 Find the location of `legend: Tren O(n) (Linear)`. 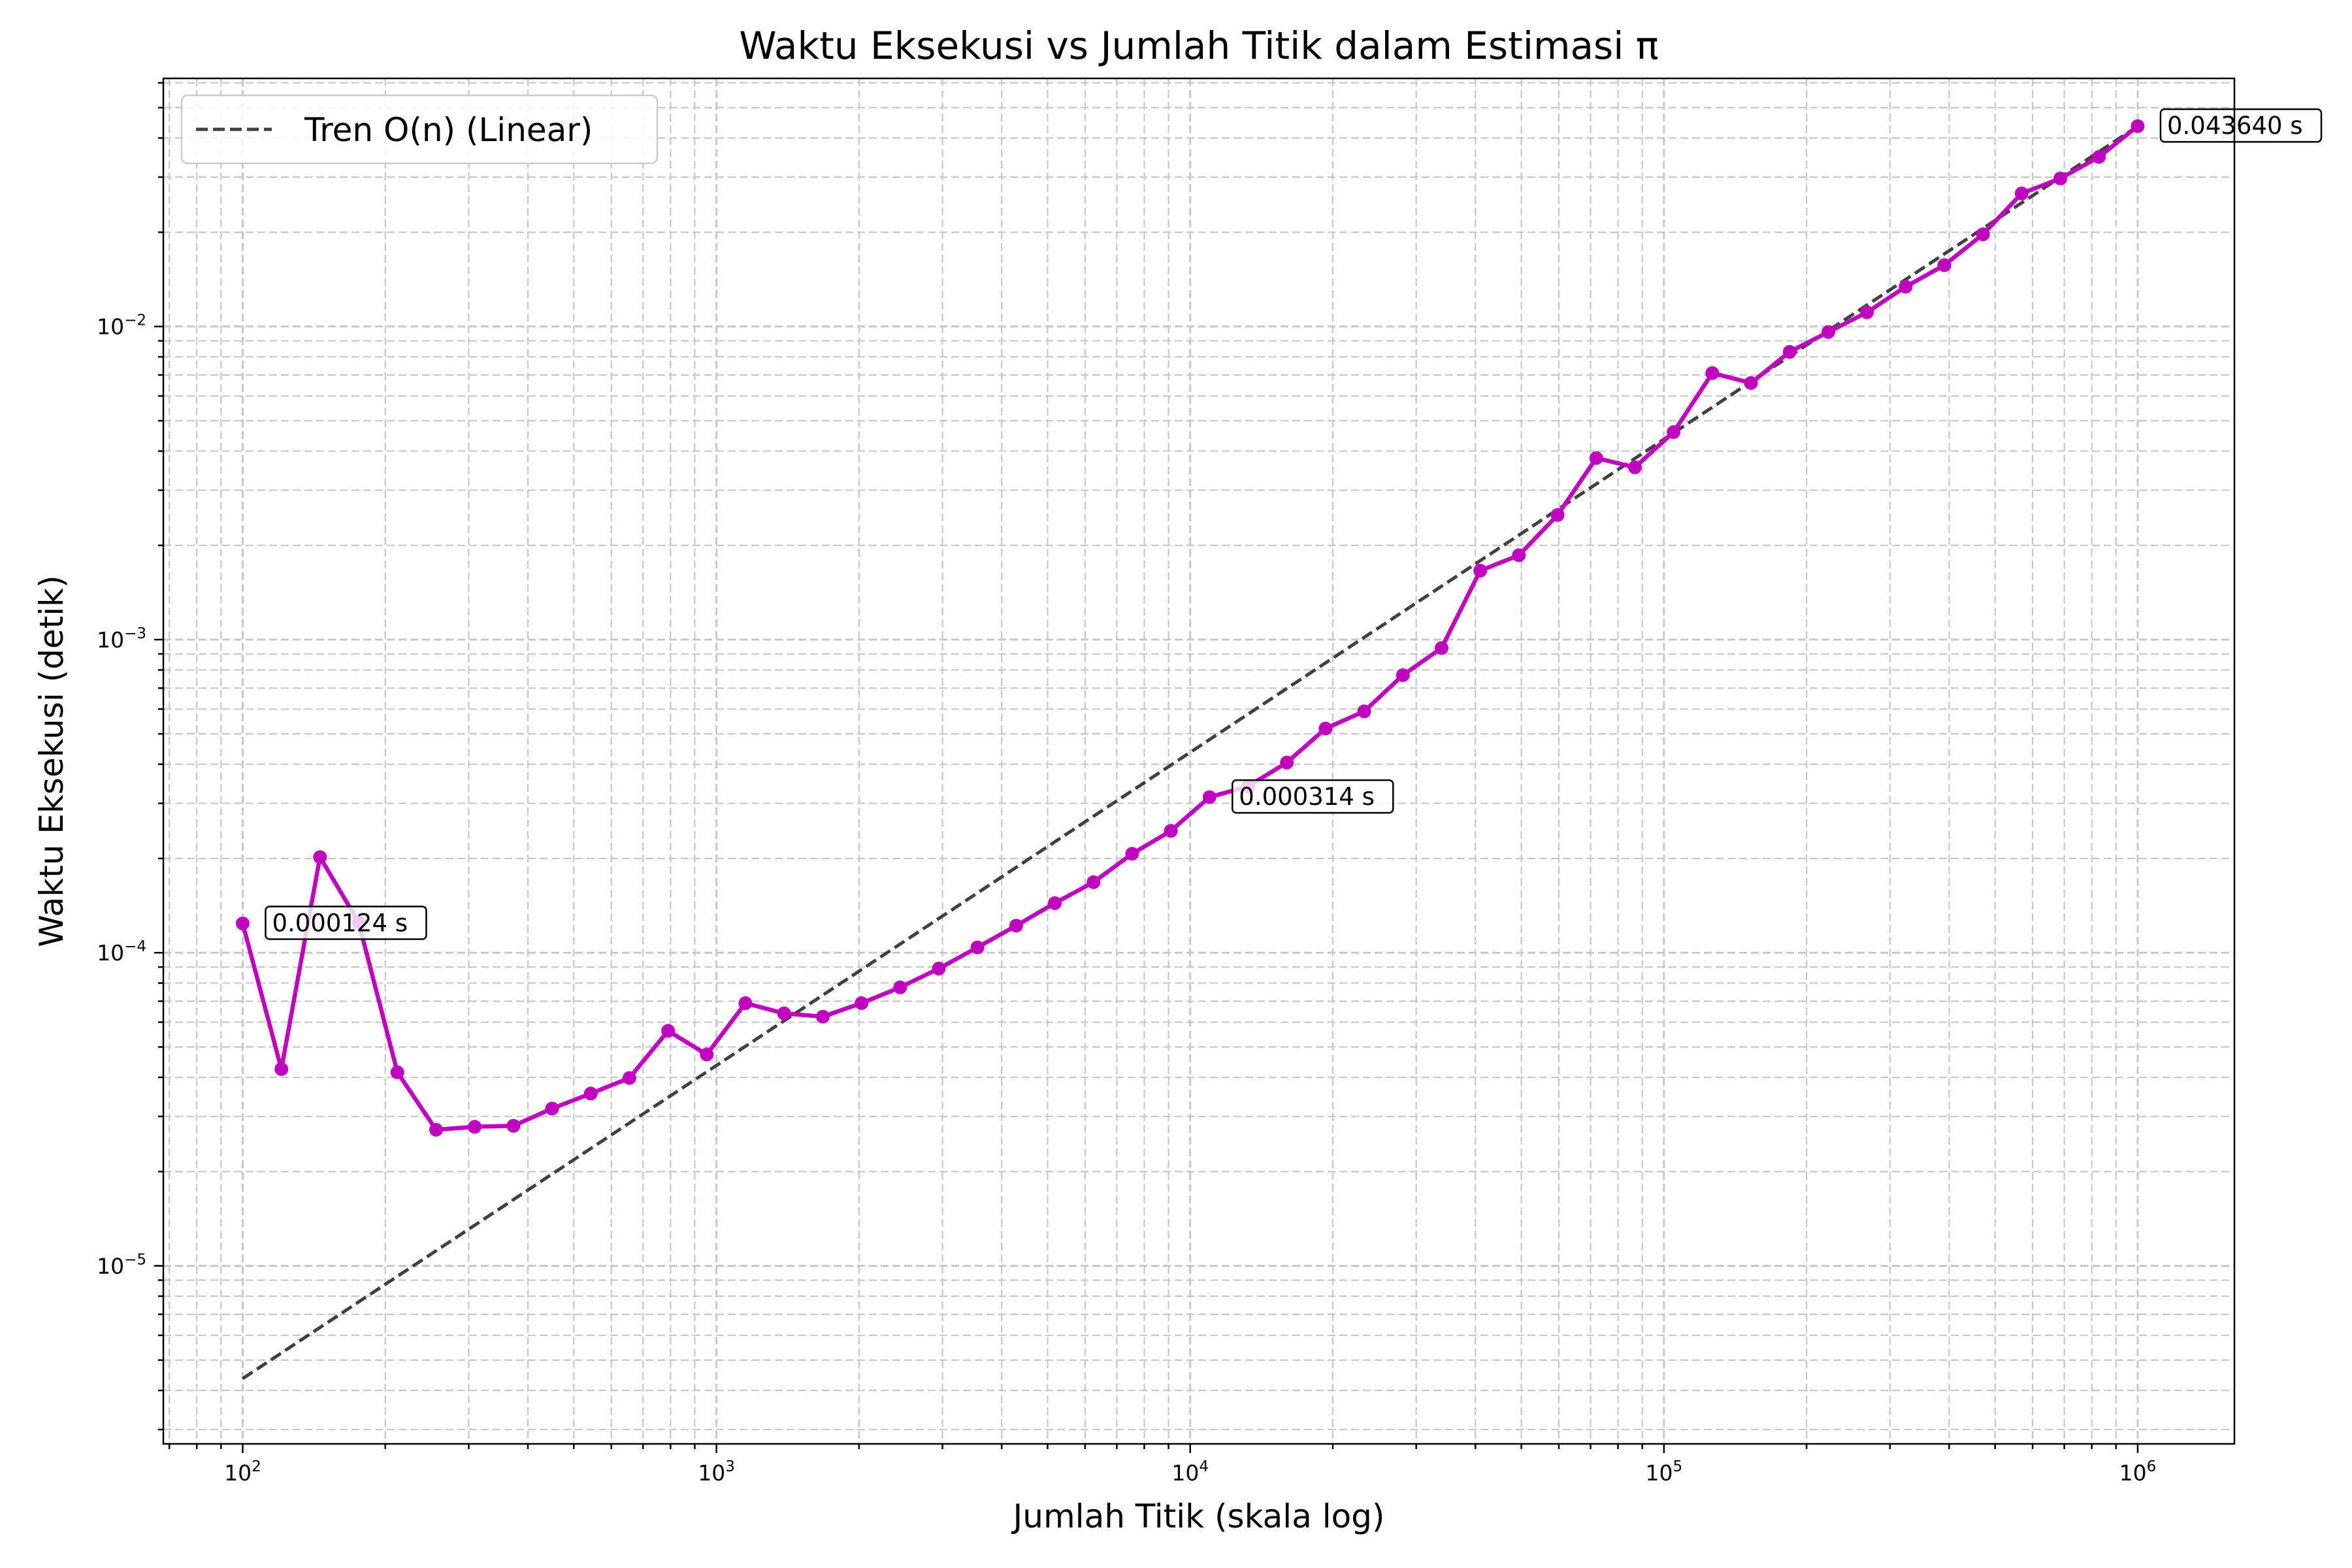

legend: Tren O(n) (Linear) is located at coordinates (419, 129).